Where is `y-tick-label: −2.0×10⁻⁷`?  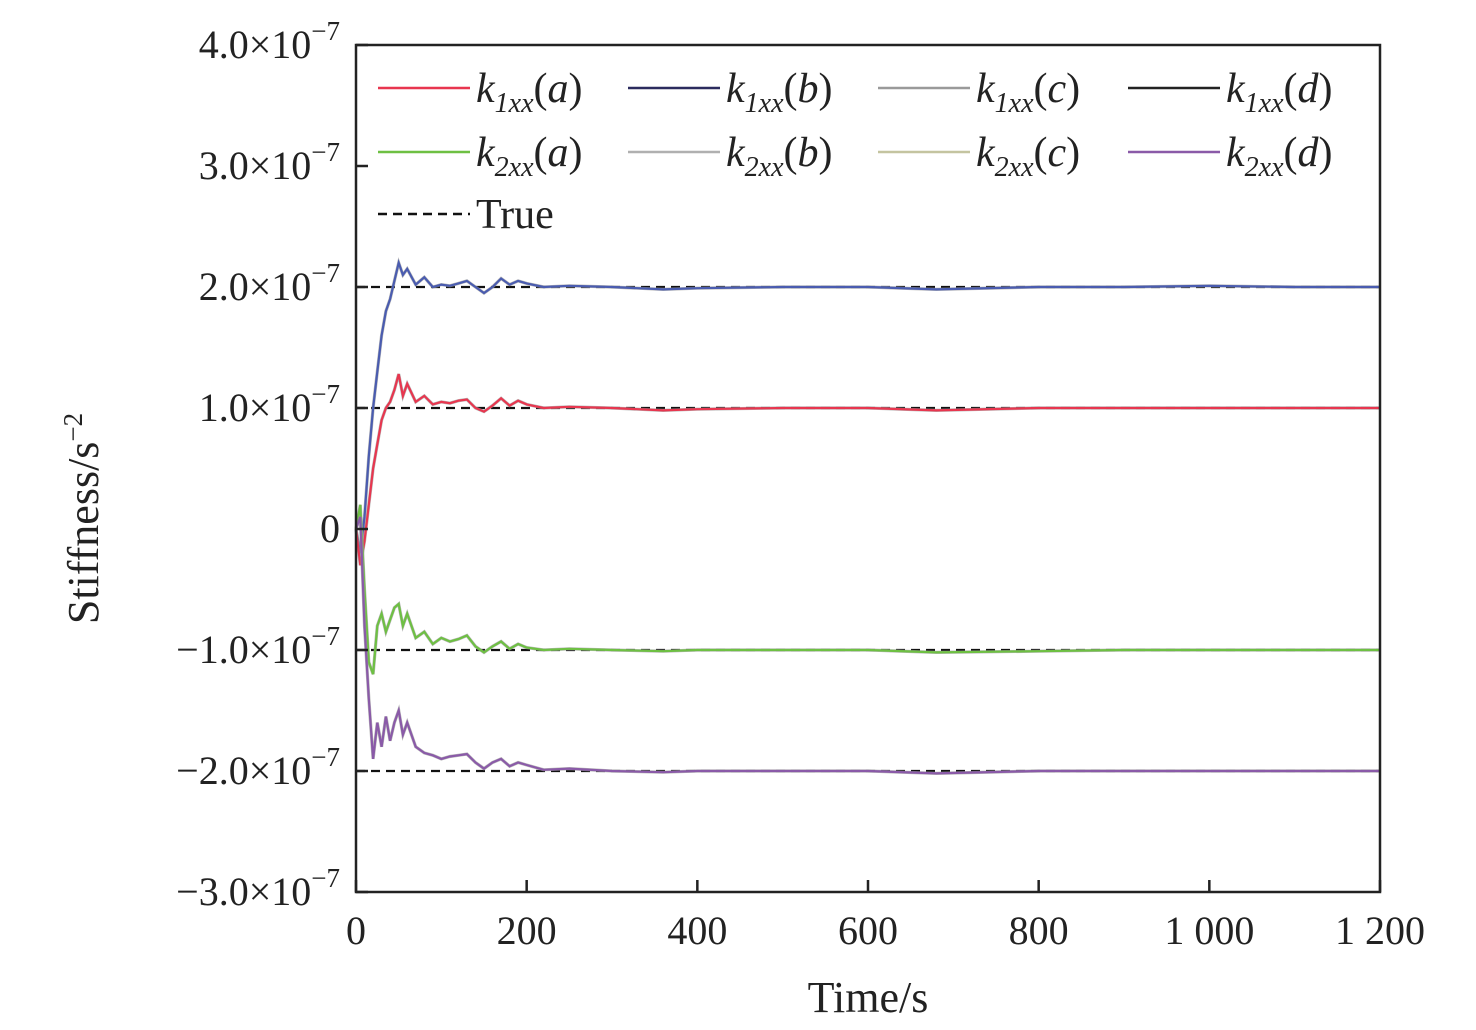
y-tick-label: −2.0×10⁻⁷ is located at coordinates (258, 767).